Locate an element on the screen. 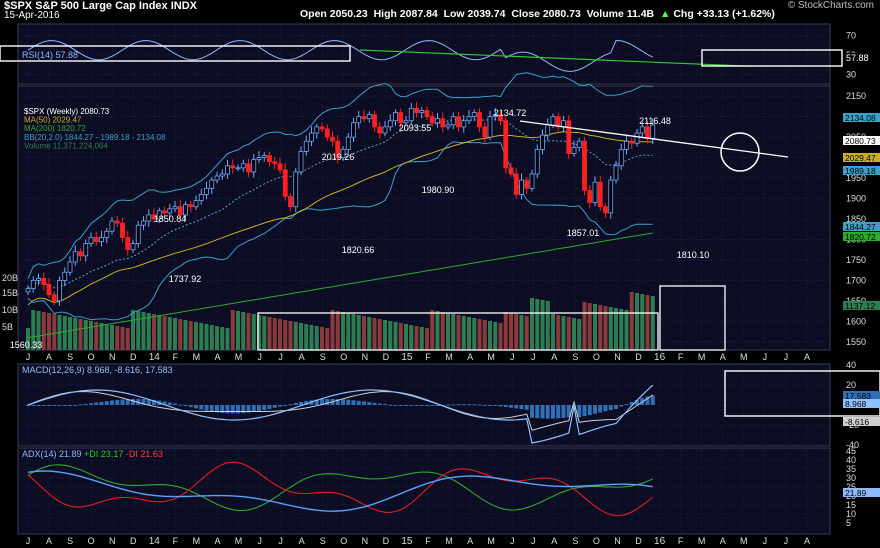 The height and width of the screenshot is (548, 880). symbol-title: $SPX S&P 500 Large Cap Index INDX is located at coordinates (100, 10).